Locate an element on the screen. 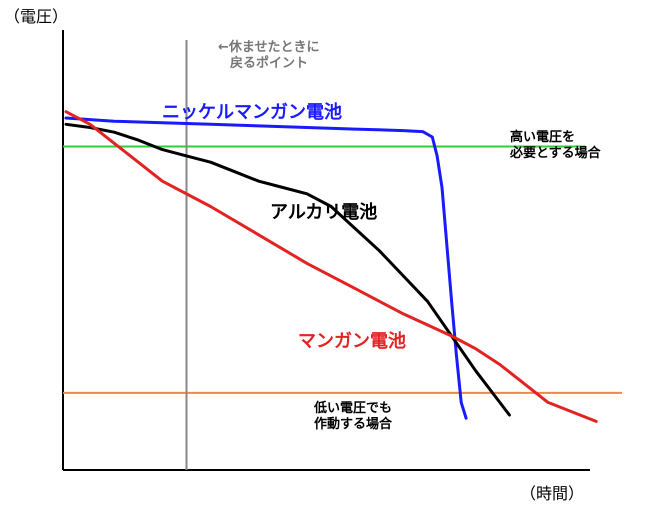 This screenshot has height=512, width=661. y-axis-label: （電圧） is located at coordinates (36, 16).